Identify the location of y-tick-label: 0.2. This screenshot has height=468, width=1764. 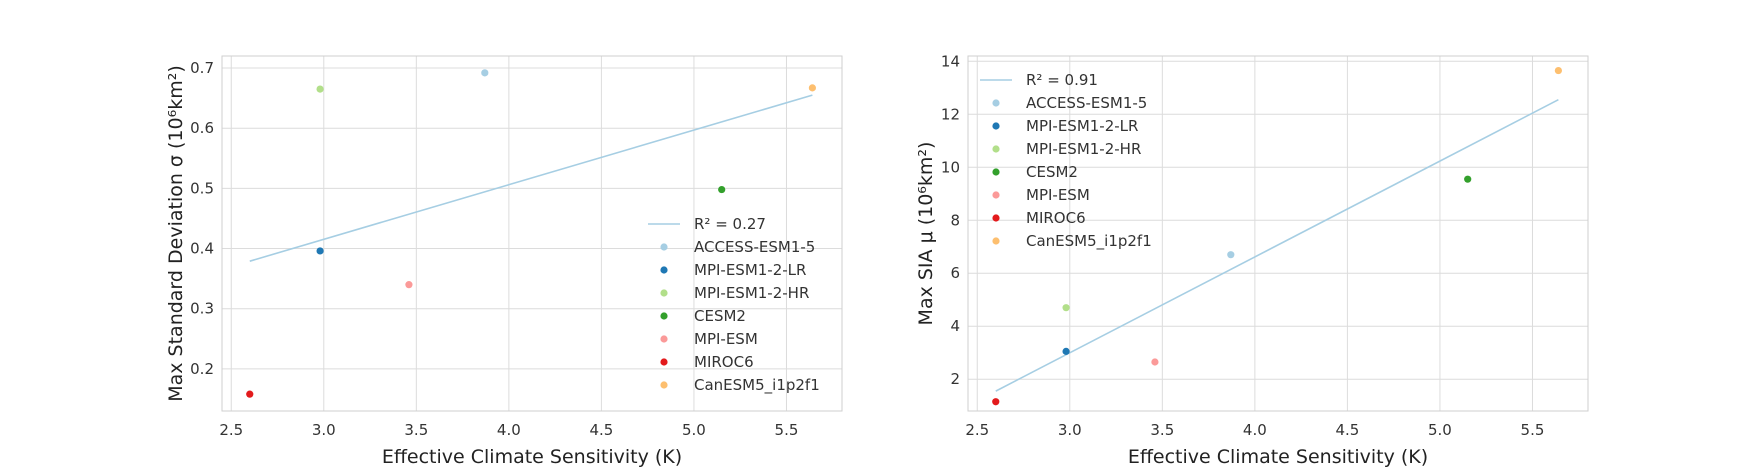
(202, 369).